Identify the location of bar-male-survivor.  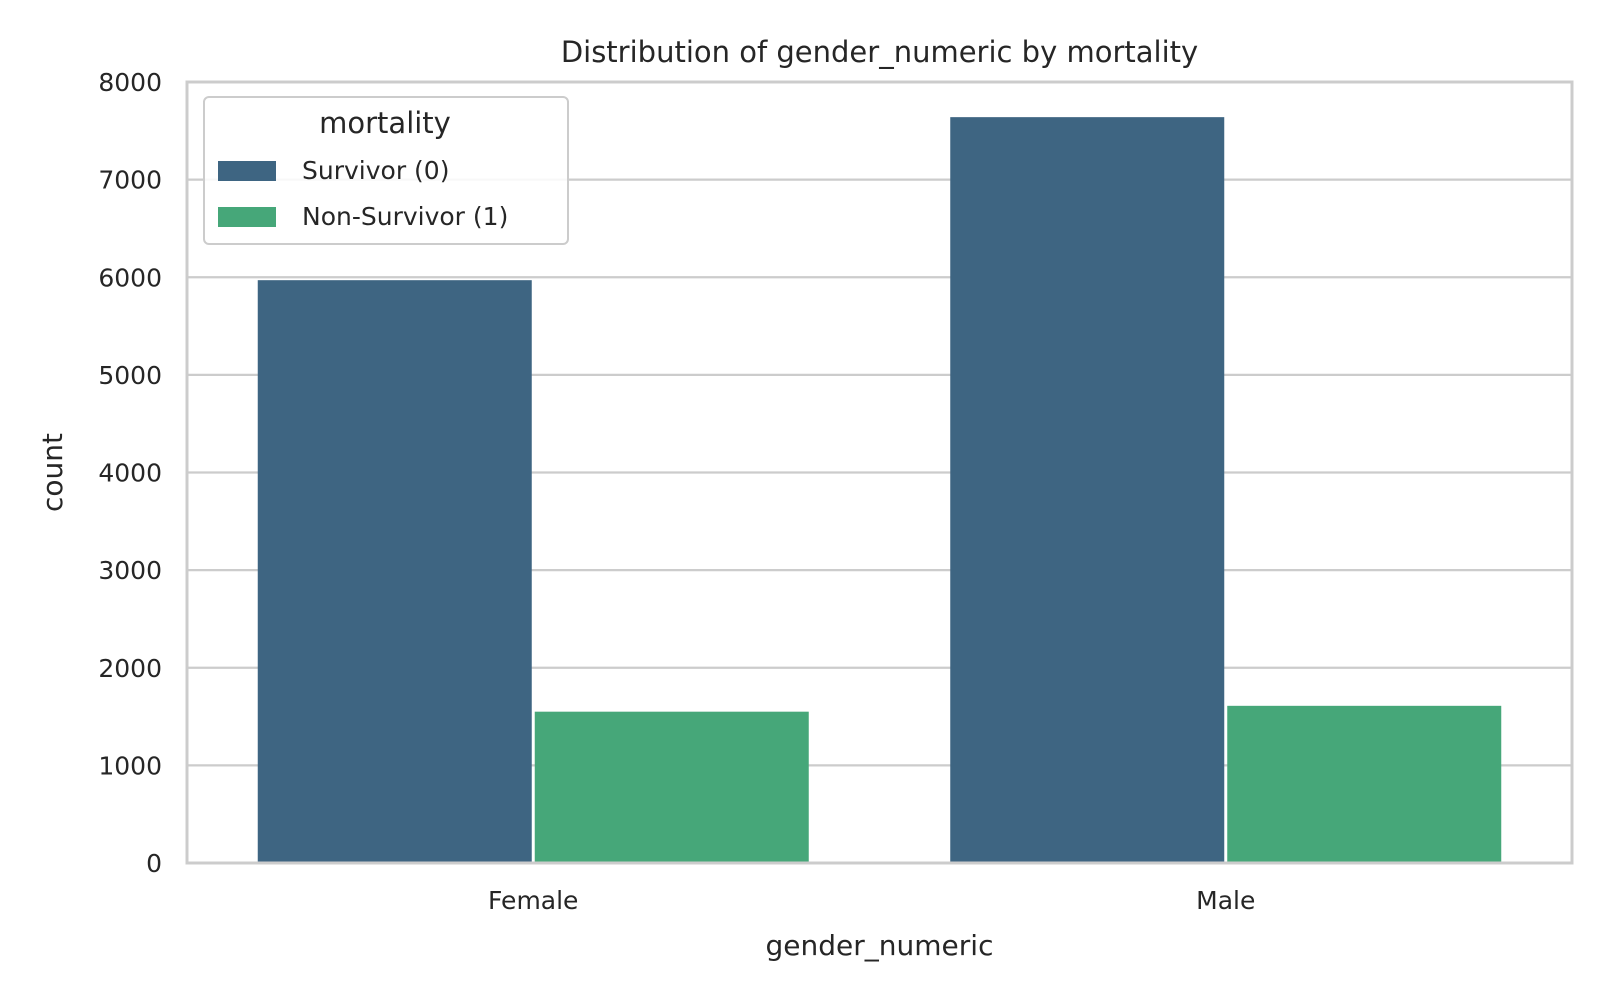
(1087, 490).